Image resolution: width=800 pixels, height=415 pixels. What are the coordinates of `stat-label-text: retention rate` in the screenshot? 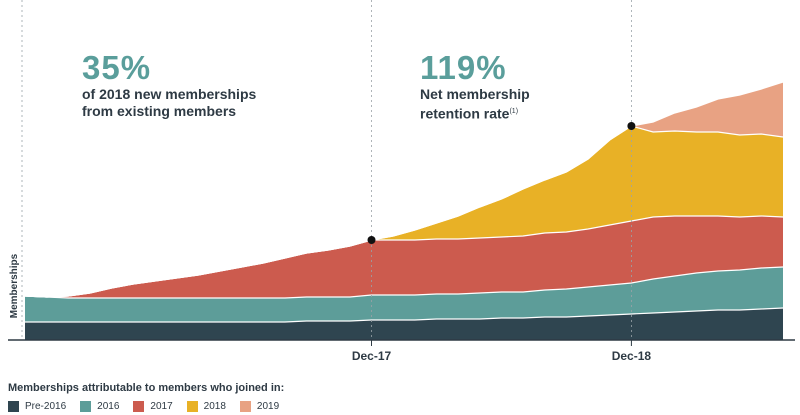 It's located at (465, 113).